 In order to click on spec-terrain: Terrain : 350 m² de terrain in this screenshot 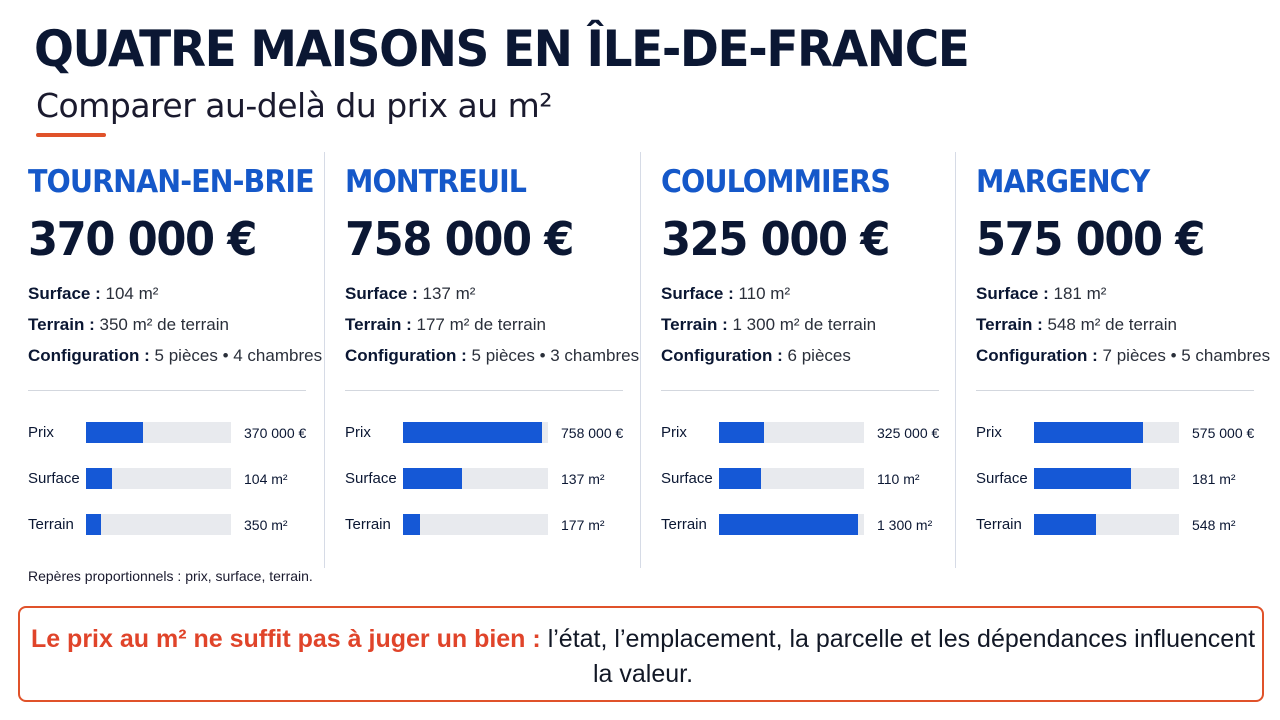, I will do `click(128, 324)`.